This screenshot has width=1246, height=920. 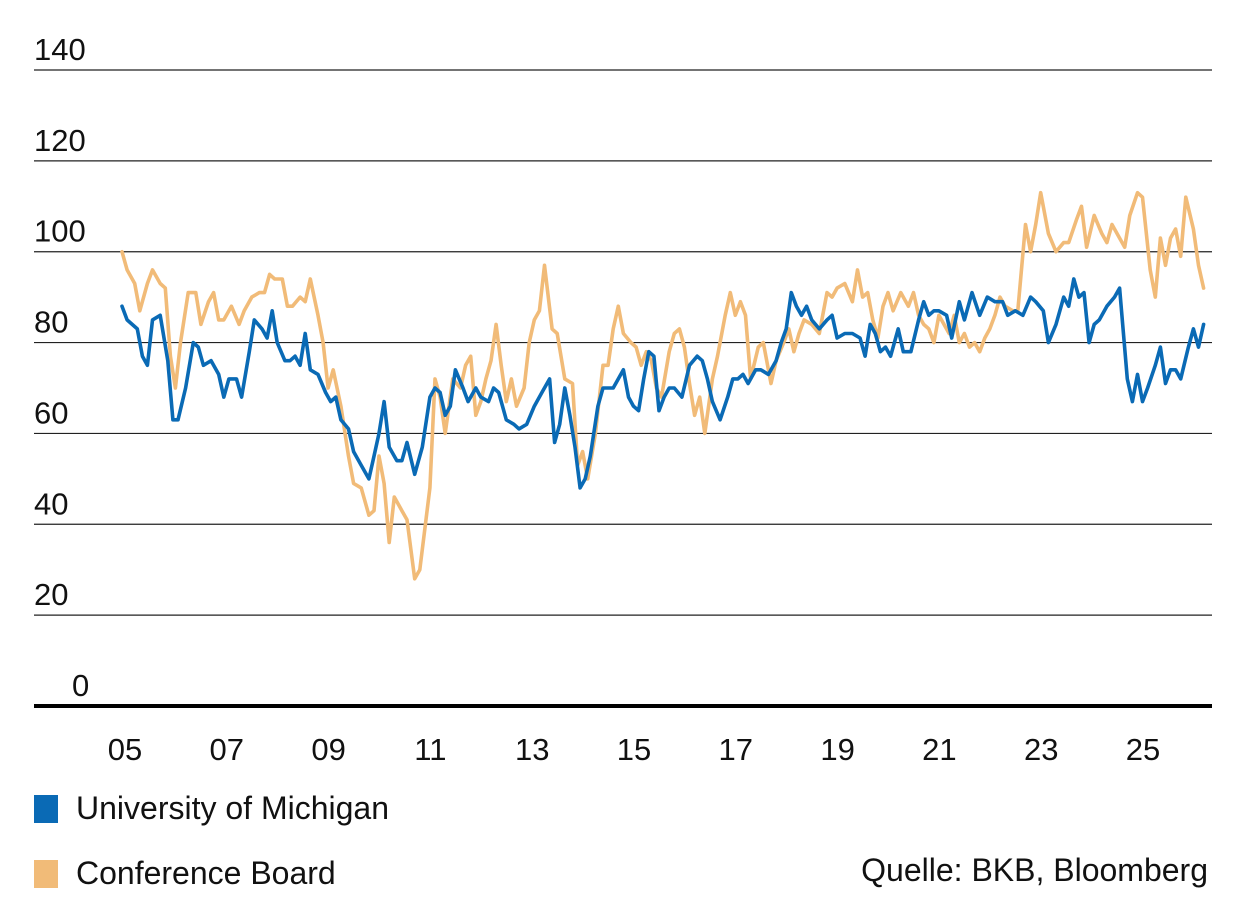 What do you see at coordinates (60, 231) in the screenshot?
I see `y-tick-label: 100` at bounding box center [60, 231].